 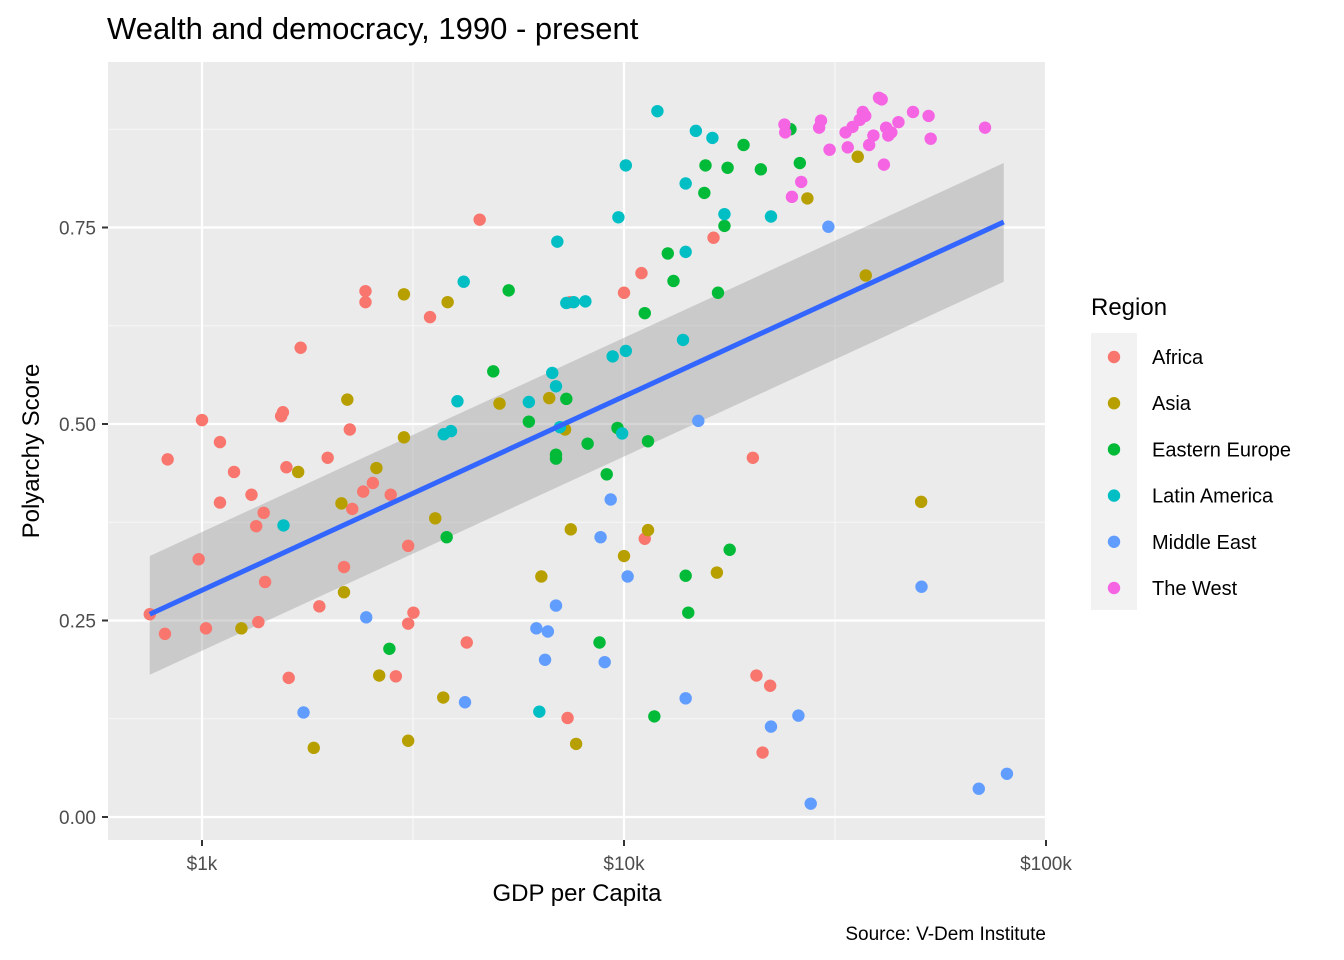 What do you see at coordinates (1172, 589) in the screenshot?
I see `legend-item: The West` at bounding box center [1172, 589].